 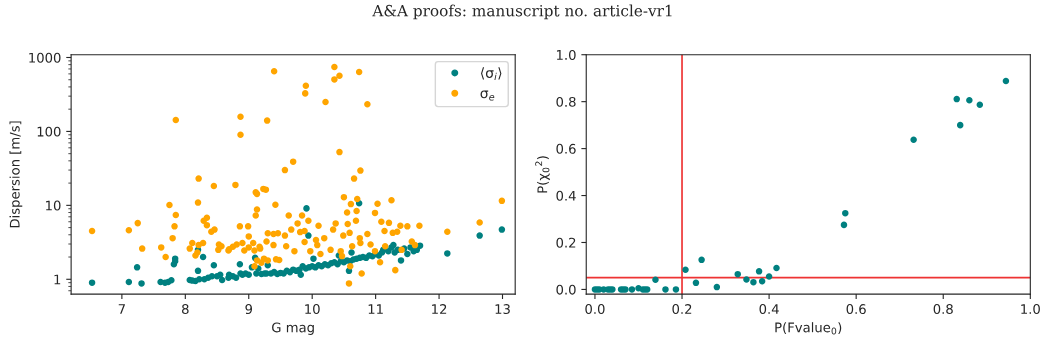 What do you see at coordinates (943, 309) in the screenshot?
I see `x-tick-label: 0.8` at bounding box center [943, 309].